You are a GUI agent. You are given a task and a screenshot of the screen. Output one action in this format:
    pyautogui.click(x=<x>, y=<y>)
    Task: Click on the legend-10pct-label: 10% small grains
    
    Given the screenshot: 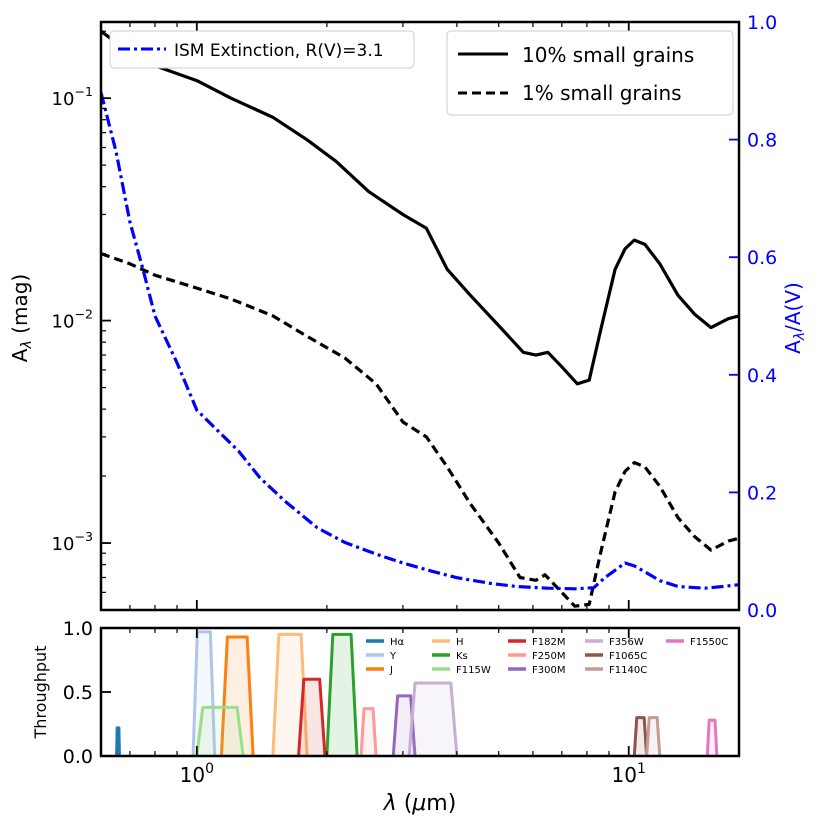 What is the action you would take?
    pyautogui.click(x=608, y=55)
    